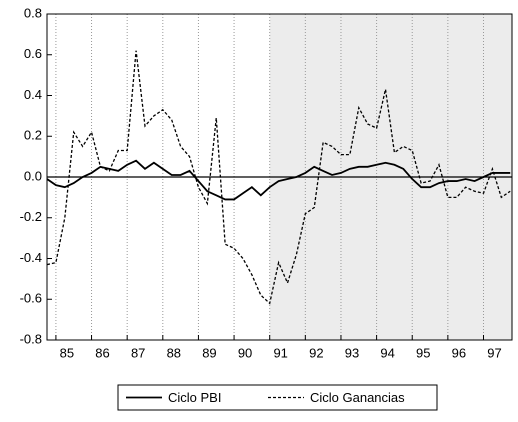 The image size is (518, 422). What do you see at coordinates (138, 352) in the screenshot?
I see `x-tick-label: 87` at bounding box center [138, 352].